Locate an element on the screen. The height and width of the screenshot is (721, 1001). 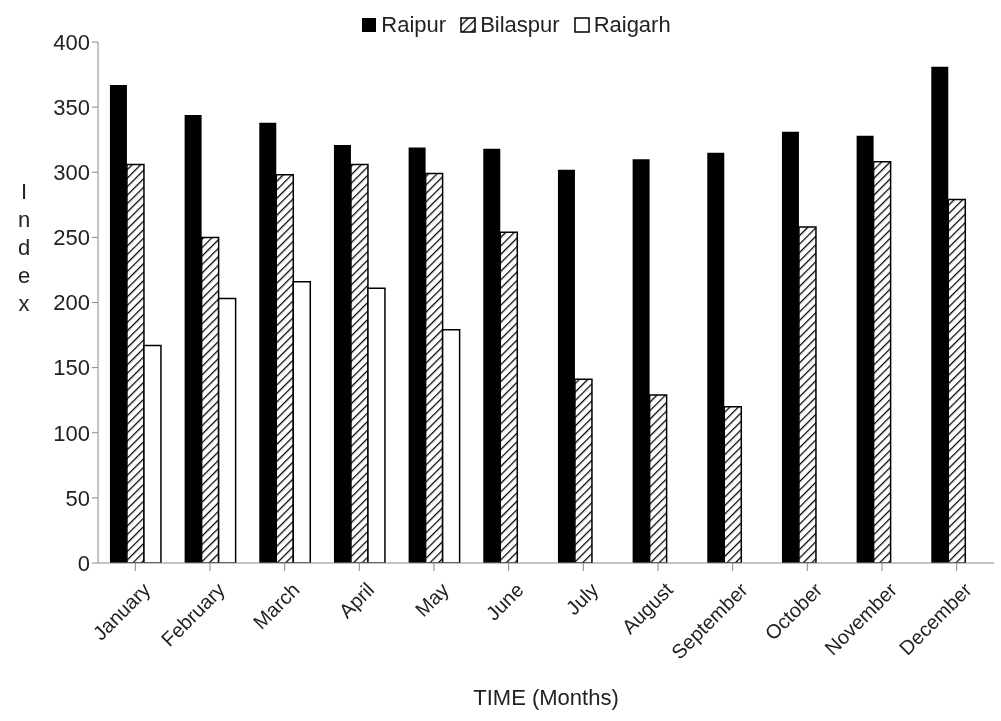
y-tick-label: 350 is located at coordinates (71, 107).